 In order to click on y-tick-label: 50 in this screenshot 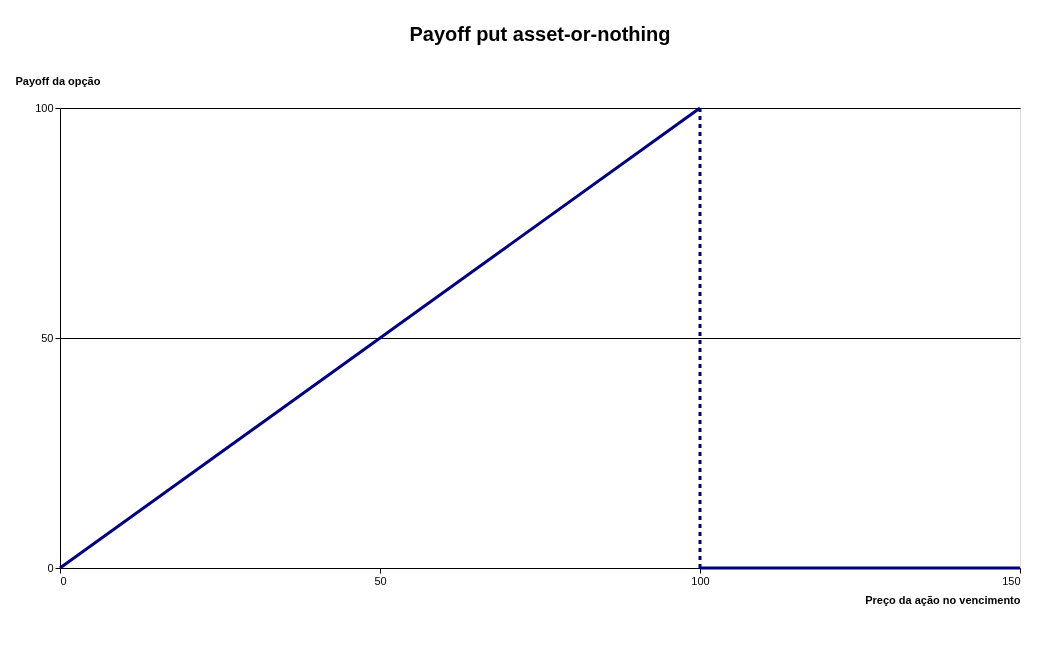, I will do `click(47, 337)`.